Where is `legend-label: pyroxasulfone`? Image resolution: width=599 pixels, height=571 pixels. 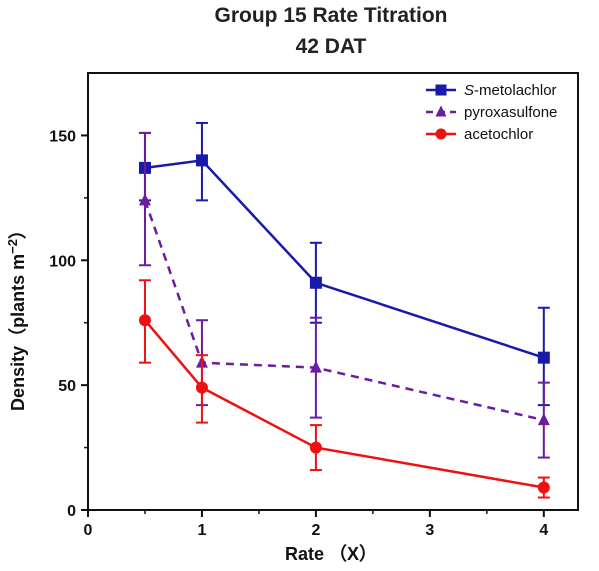
legend-label: pyroxasulfone is located at coordinates (510, 112).